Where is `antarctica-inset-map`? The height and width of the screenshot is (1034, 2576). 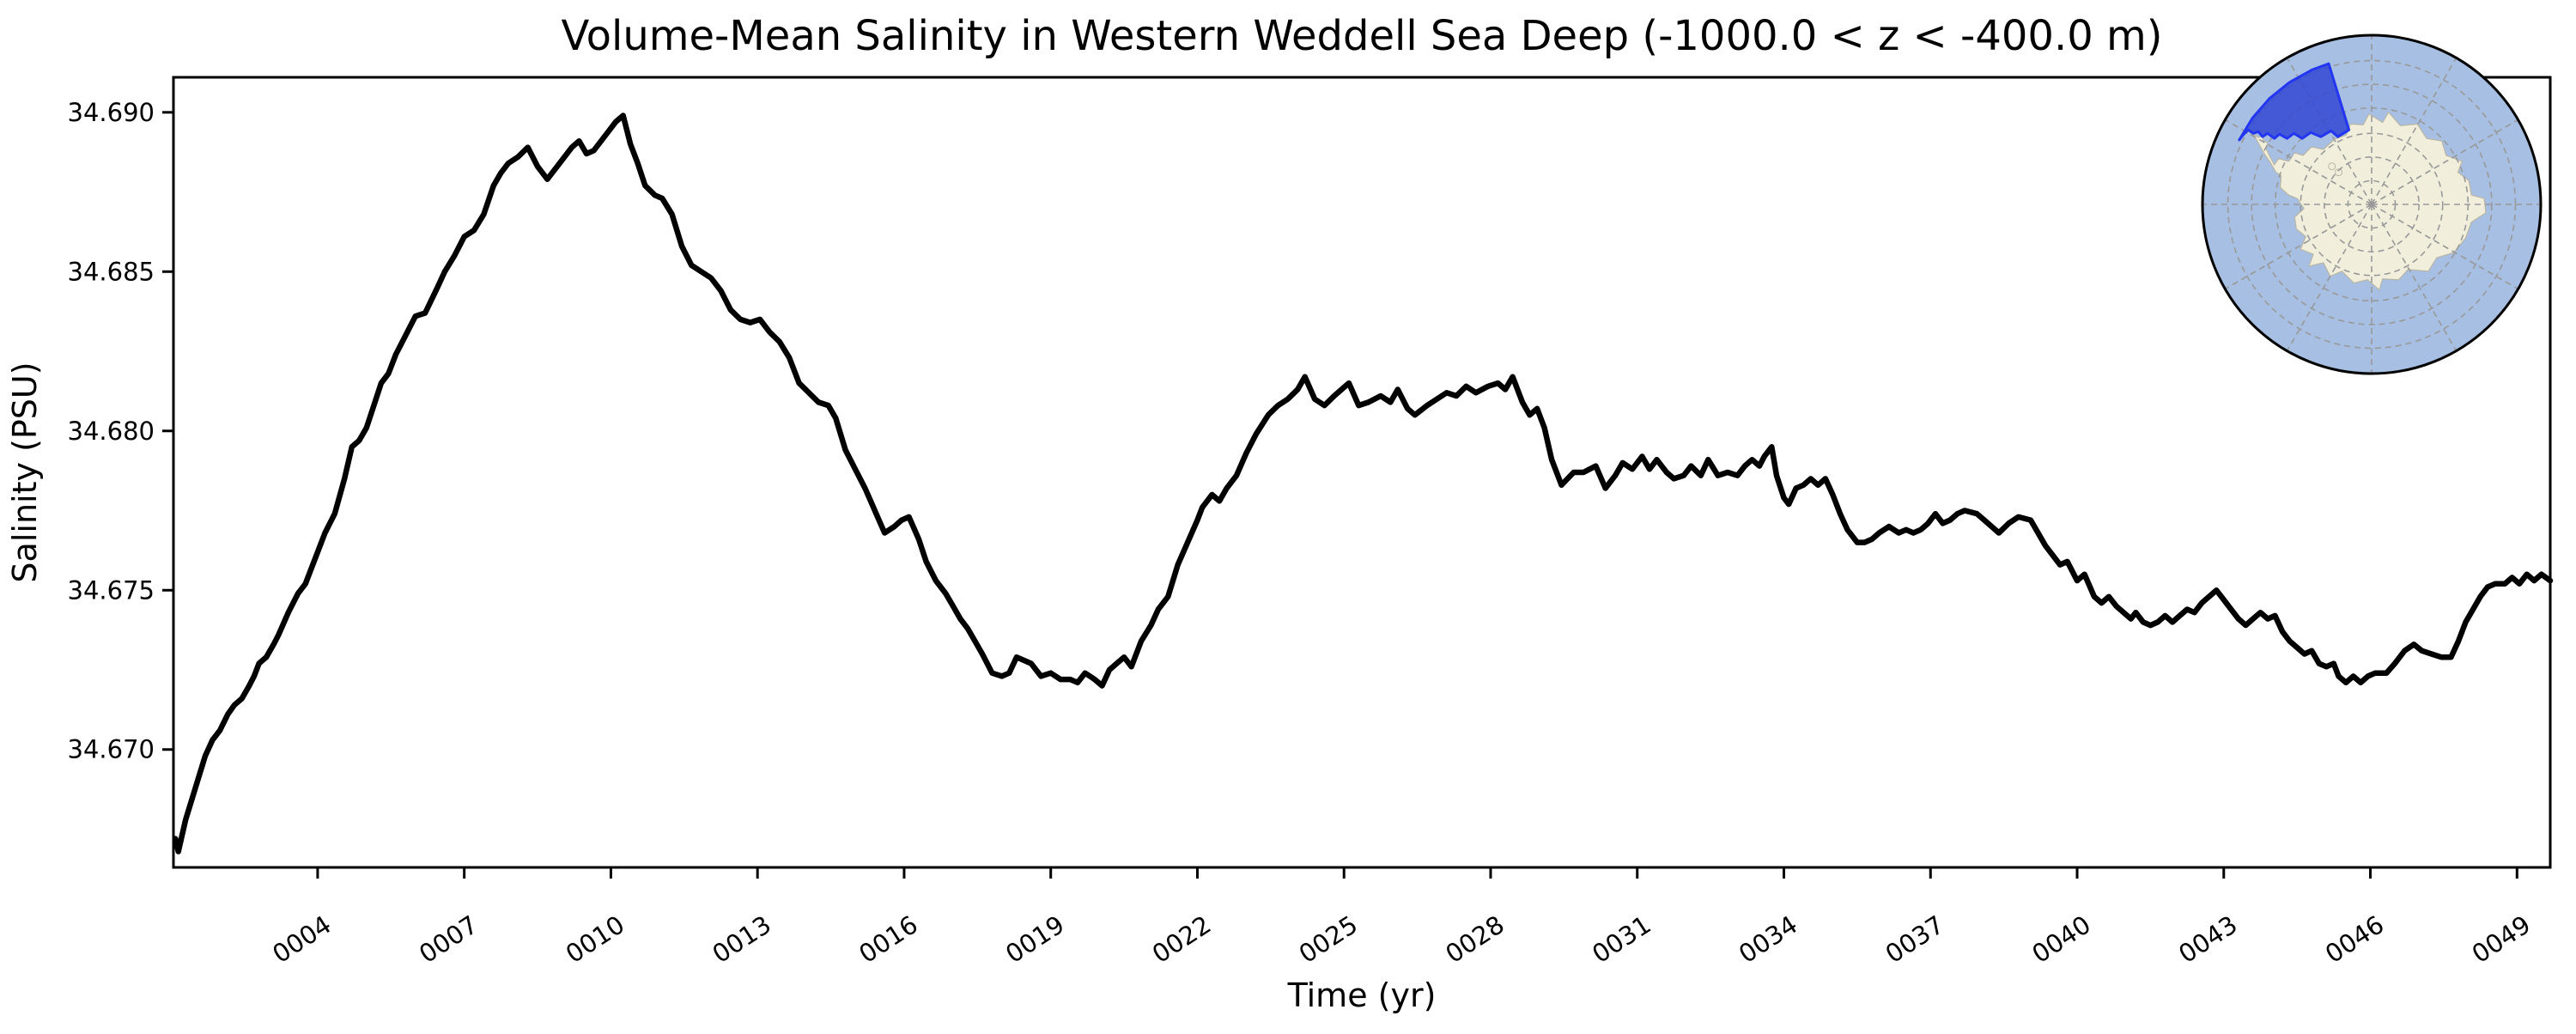
antarctica-inset-map is located at coordinates (2372, 204).